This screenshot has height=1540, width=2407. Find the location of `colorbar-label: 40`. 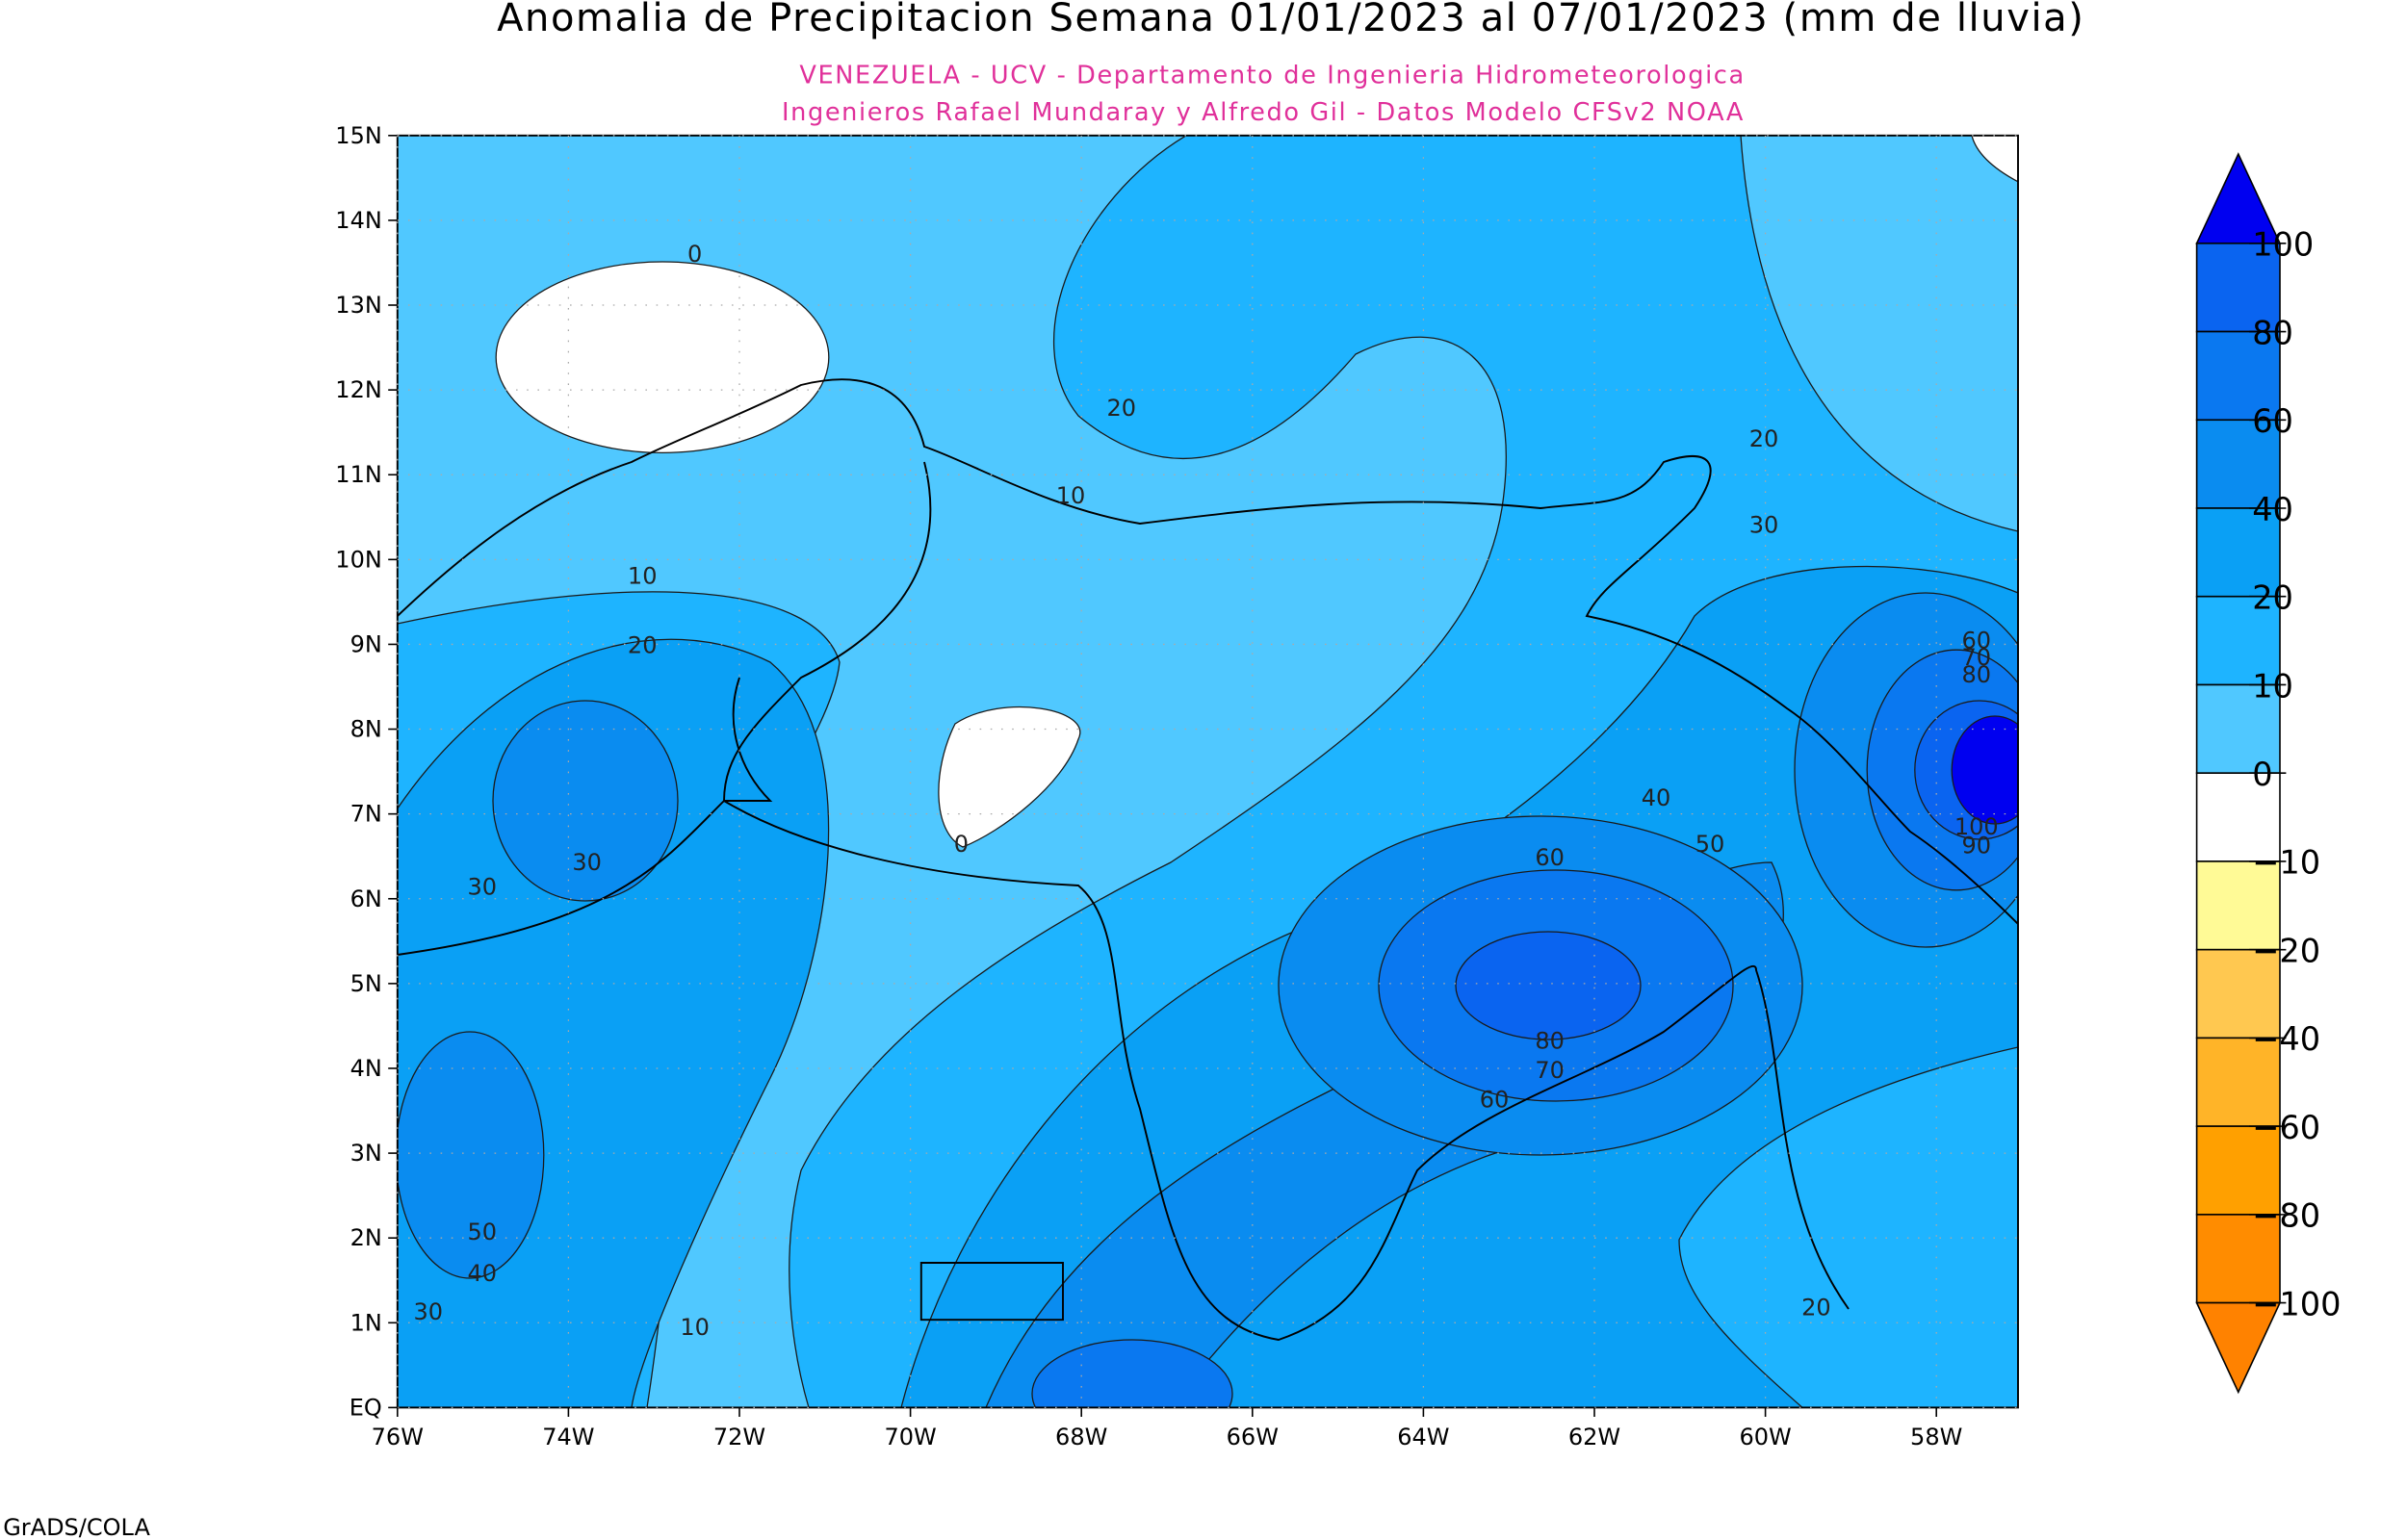

colorbar-label: 40 is located at coordinates (2272, 509).